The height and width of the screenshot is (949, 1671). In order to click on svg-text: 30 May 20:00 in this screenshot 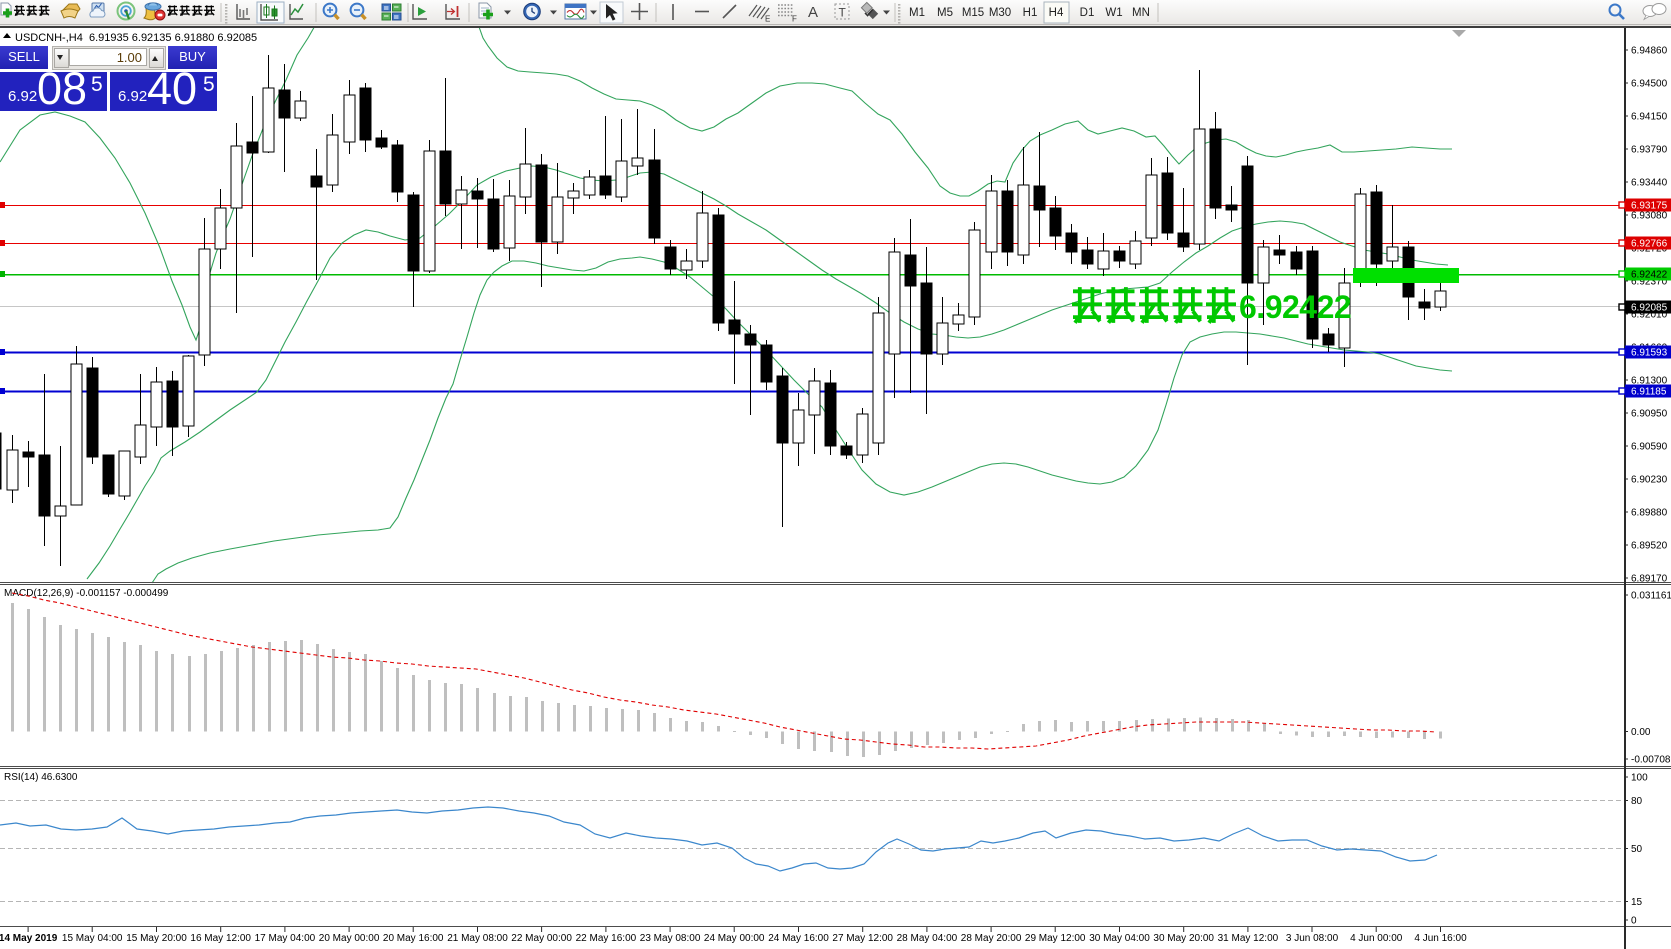, I will do `click(1183, 938)`.